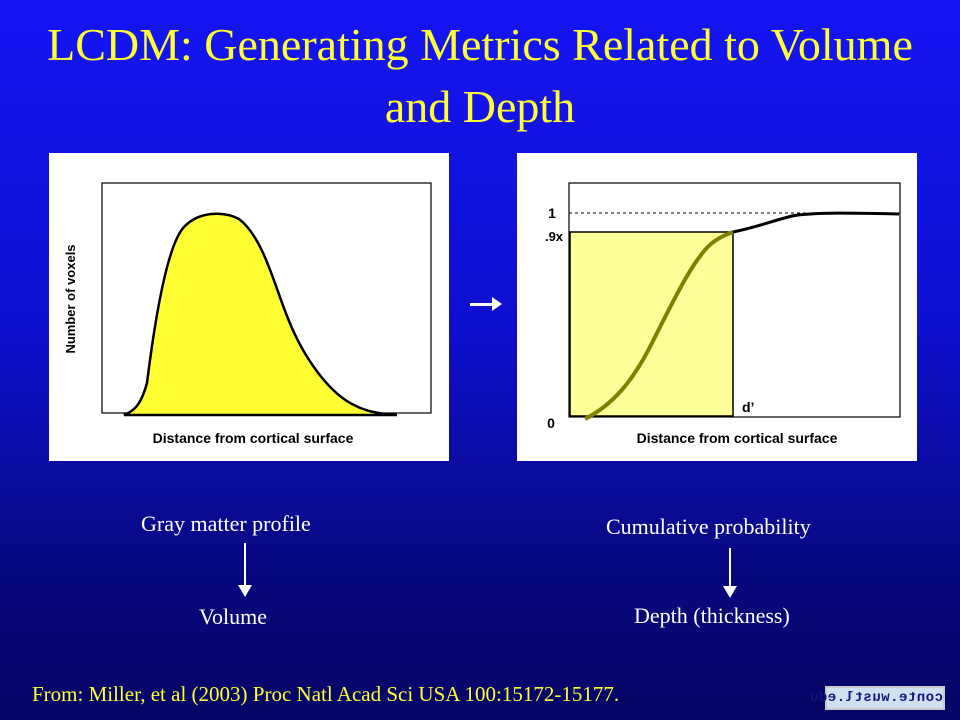 Image resolution: width=960 pixels, height=720 pixels. Describe the element at coordinates (816, 222) in the screenshot. I see `cumulative-curve-upper` at that location.